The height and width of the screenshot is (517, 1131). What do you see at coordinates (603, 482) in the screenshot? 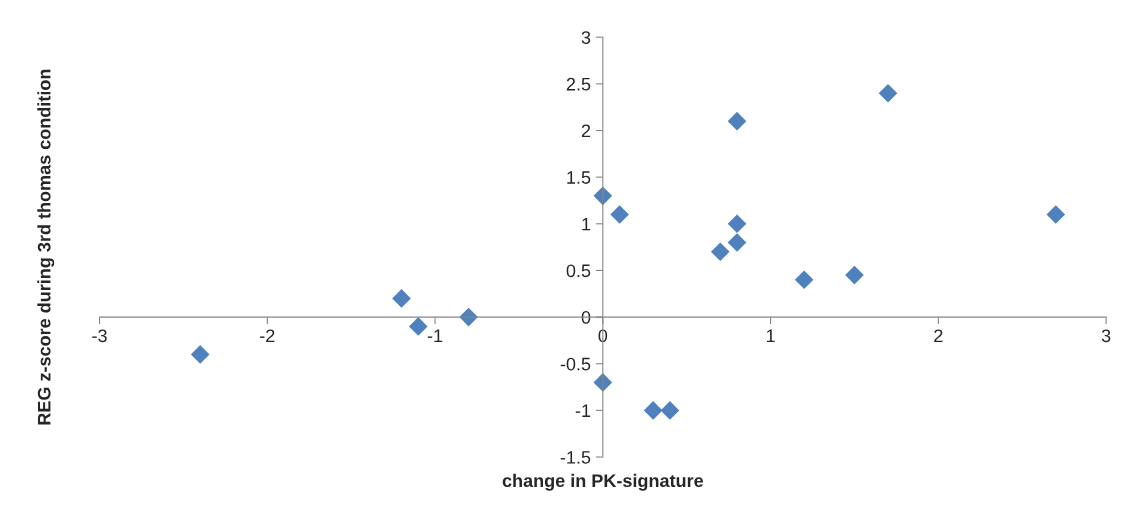
I see `x-axis-title: change in PK-signature` at bounding box center [603, 482].